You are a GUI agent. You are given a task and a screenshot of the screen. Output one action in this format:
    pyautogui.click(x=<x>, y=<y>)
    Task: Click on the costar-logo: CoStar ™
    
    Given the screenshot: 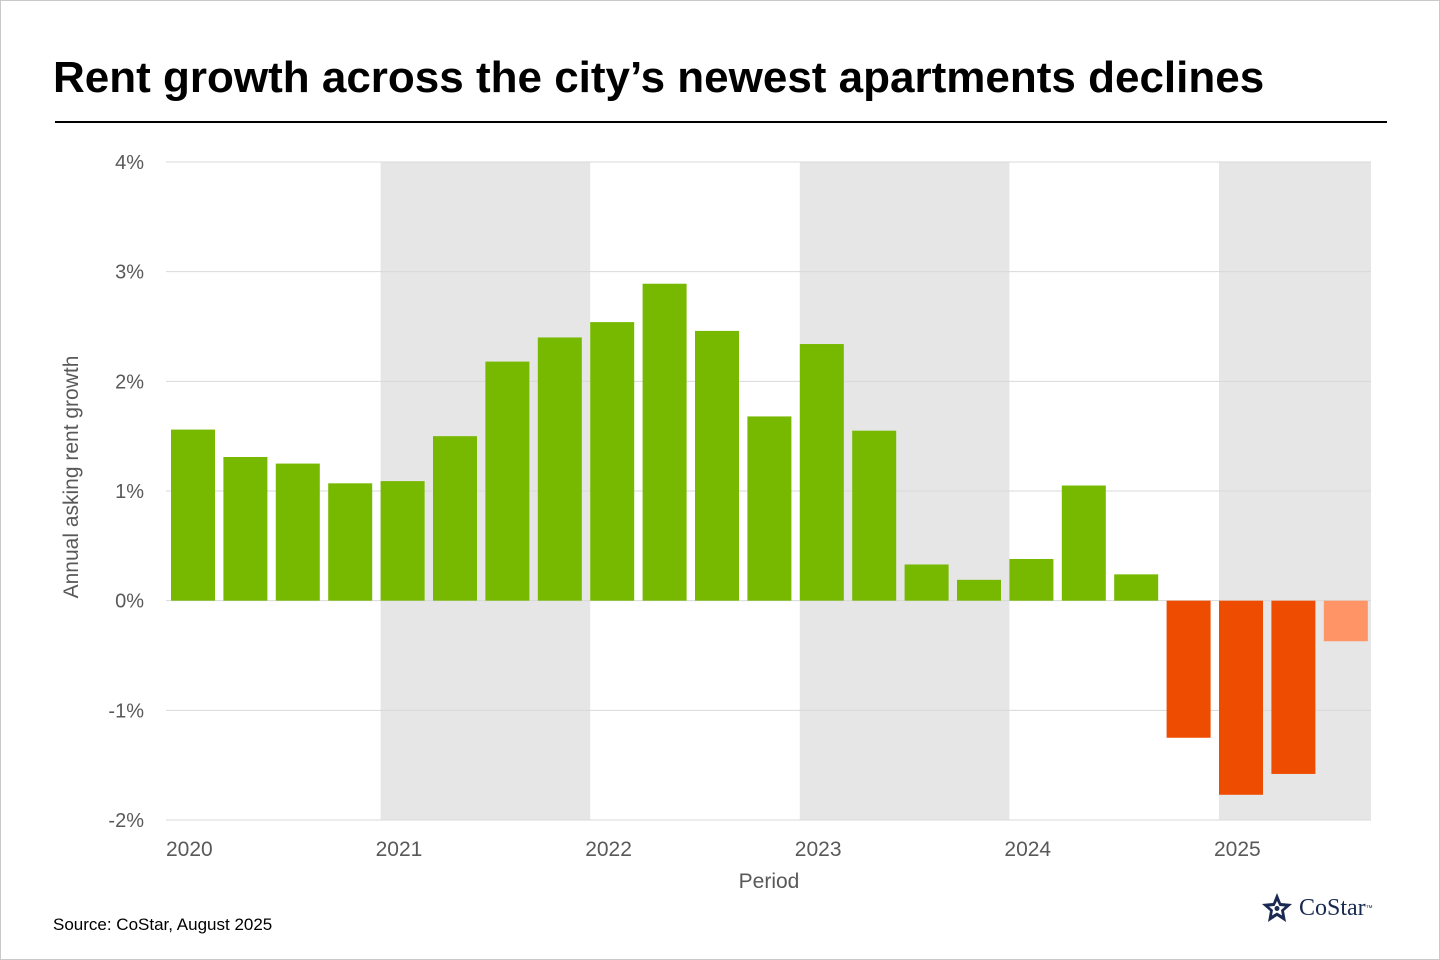 What is the action you would take?
    pyautogui.click(x=1317, y=908)
    